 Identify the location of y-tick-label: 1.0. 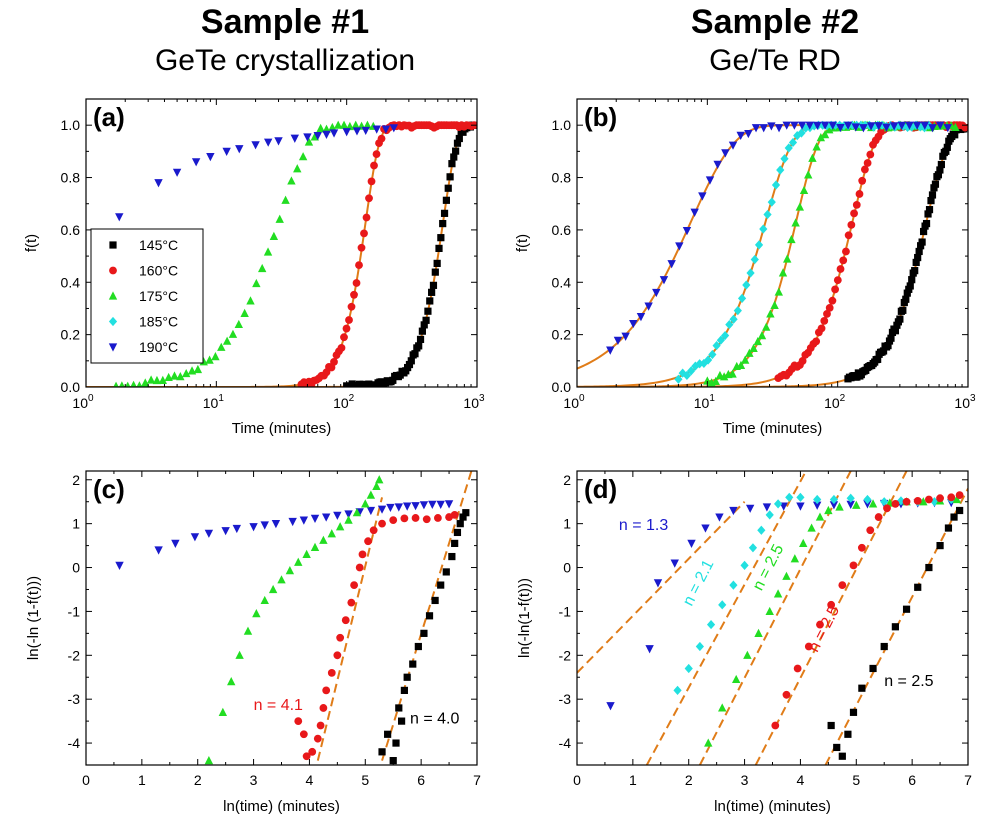
(562, 125).